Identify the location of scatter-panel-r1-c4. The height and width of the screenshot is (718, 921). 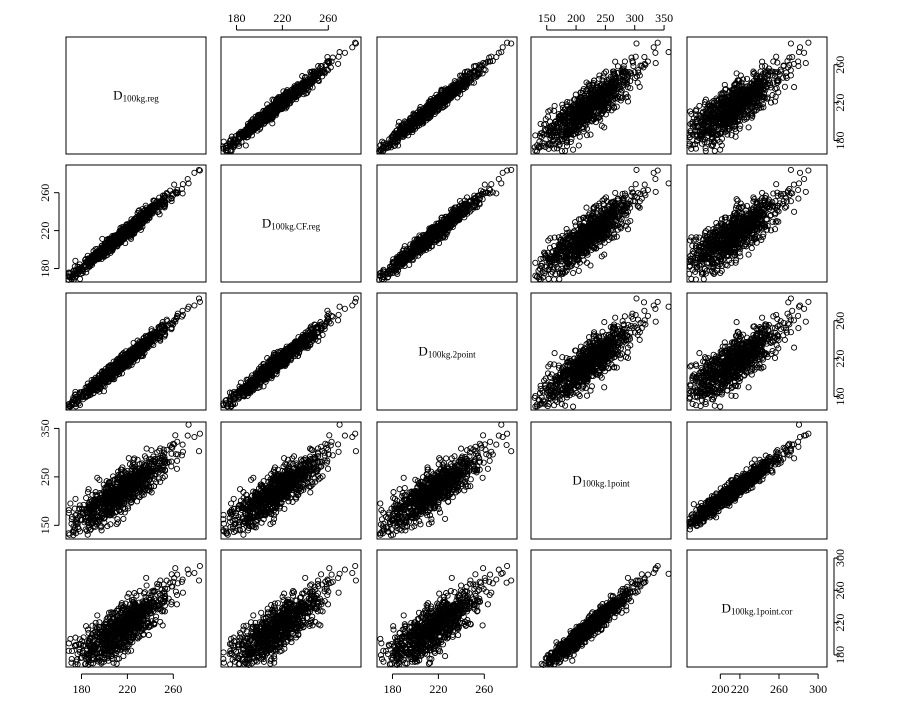
(601, 95).